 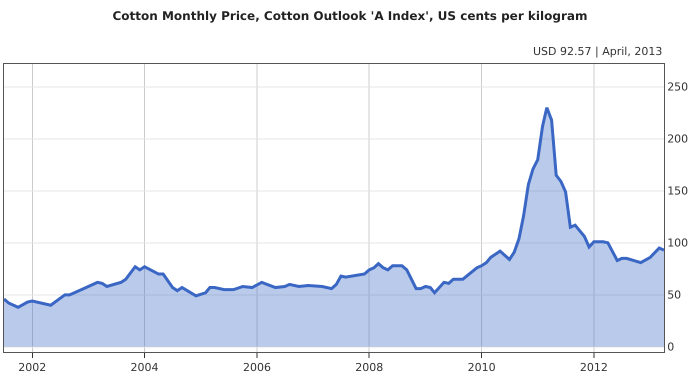 What do you see at coordinates (677, 243) in the screenshot?
I see `y-tick-label: 100` at bounding box center [677, 243].